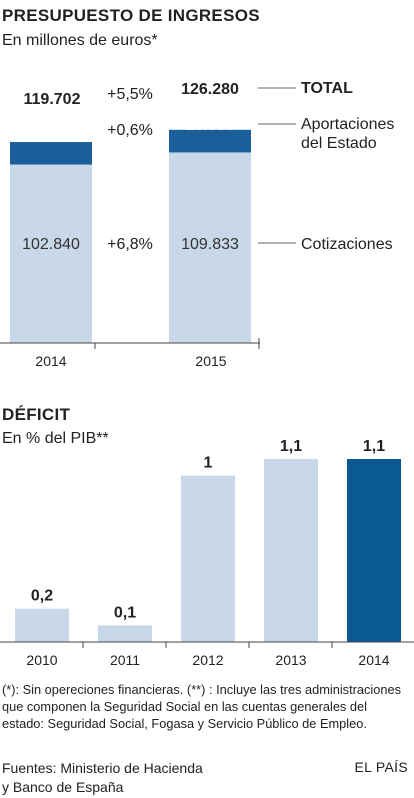 The image size is (414, 798). Describe the element at coordinates (63, 787) in the screenshot. I see `sources-line2: y Banco de España` at that location.